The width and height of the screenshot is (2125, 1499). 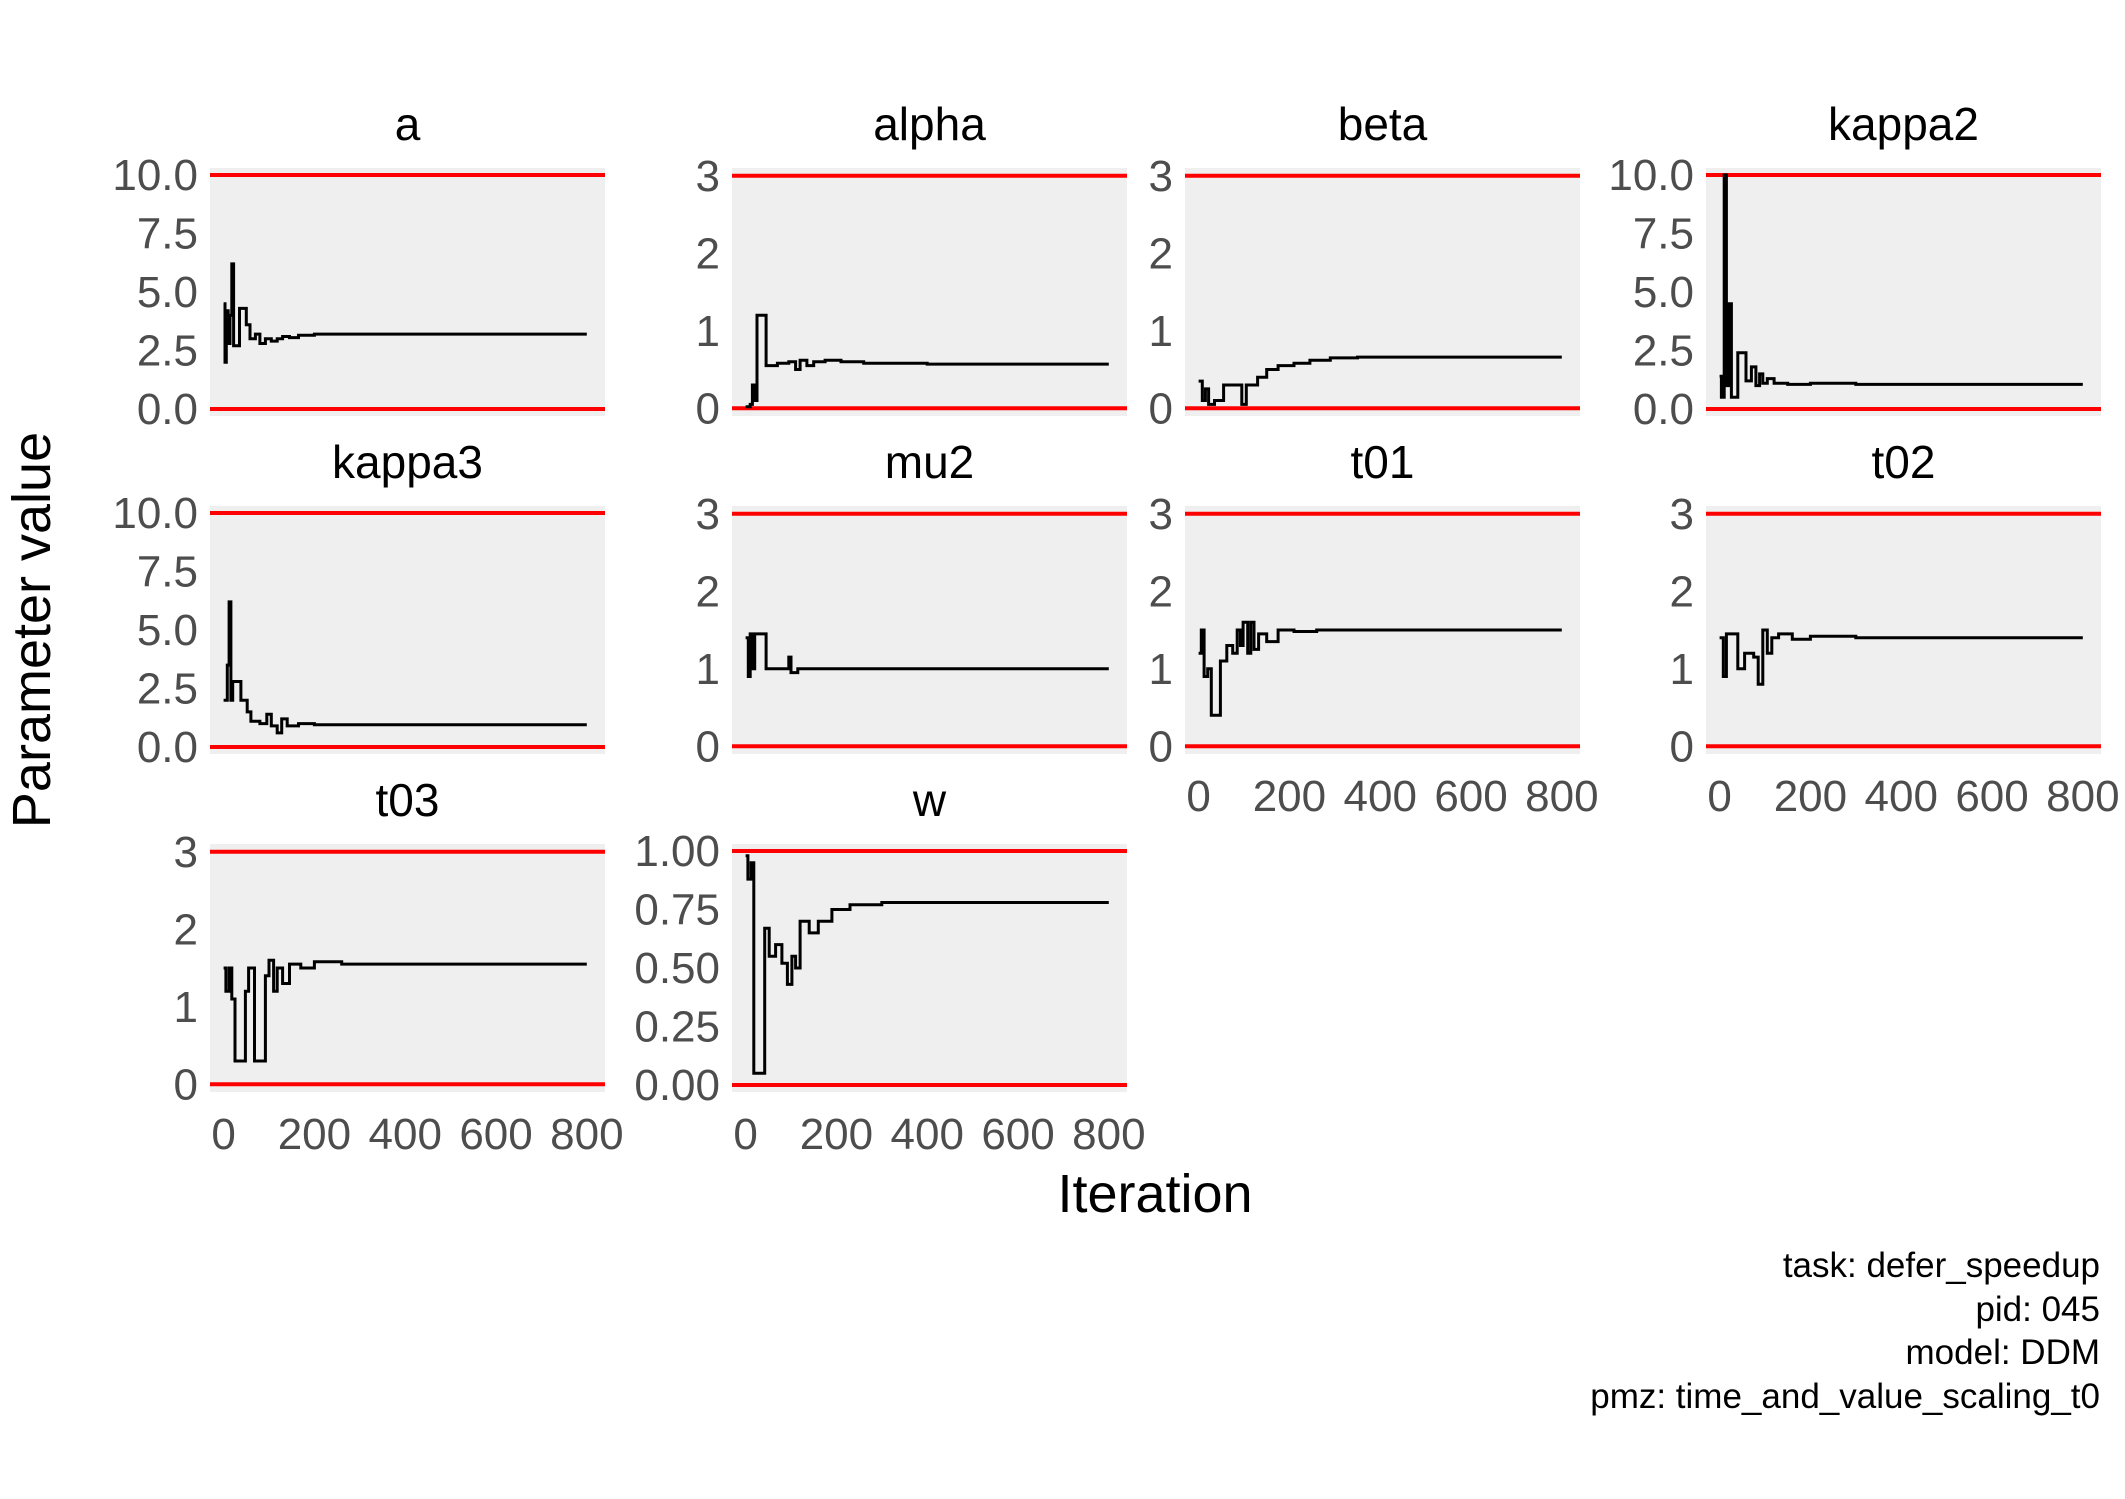 I want to click on strip-title-t03: t03, so click(x=408, y=800).